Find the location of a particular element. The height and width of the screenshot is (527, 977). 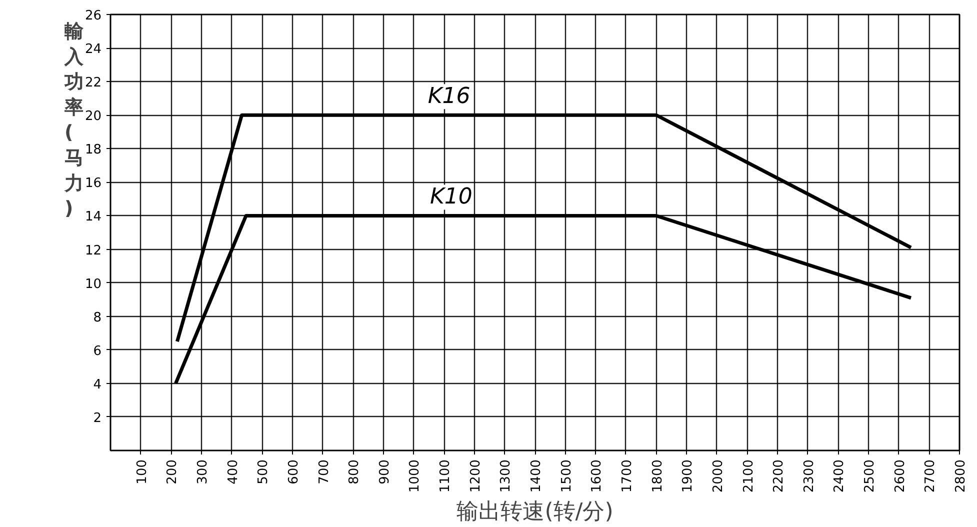

x-tick-label: 2700 is located at coordinates (930, 476).